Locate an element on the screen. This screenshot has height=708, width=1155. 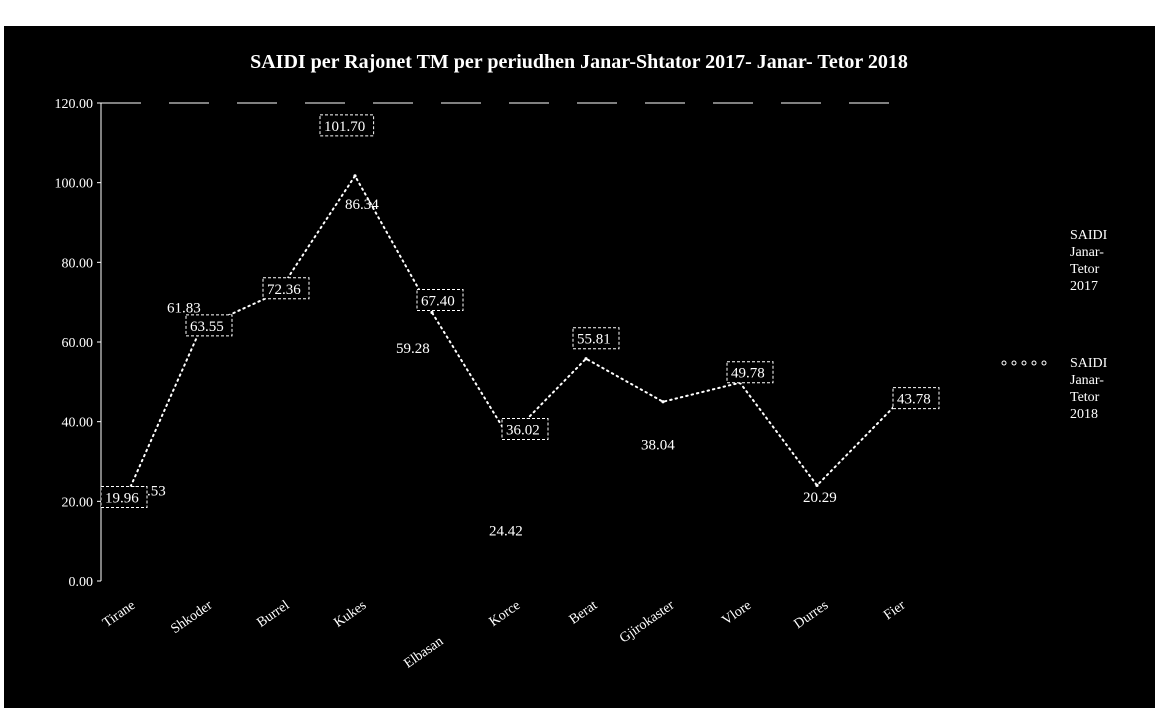
data-label-2018: 72.36 is located at coordinates (284, 290).